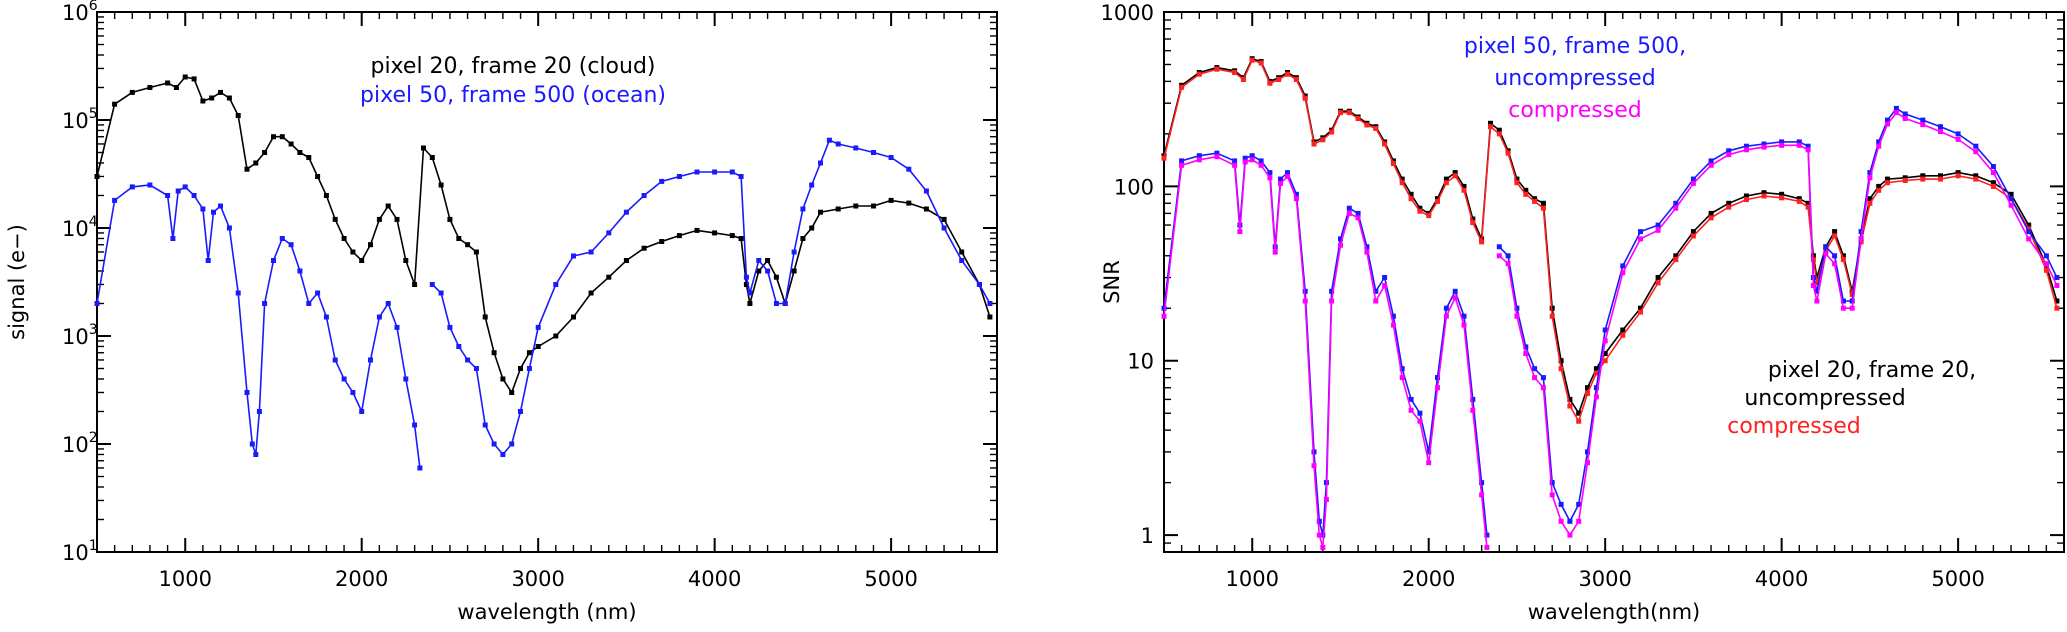  Describe the element at coordinates (714, 579) in the screenshot. I see `left-x-tick-label: 4000` at that location.